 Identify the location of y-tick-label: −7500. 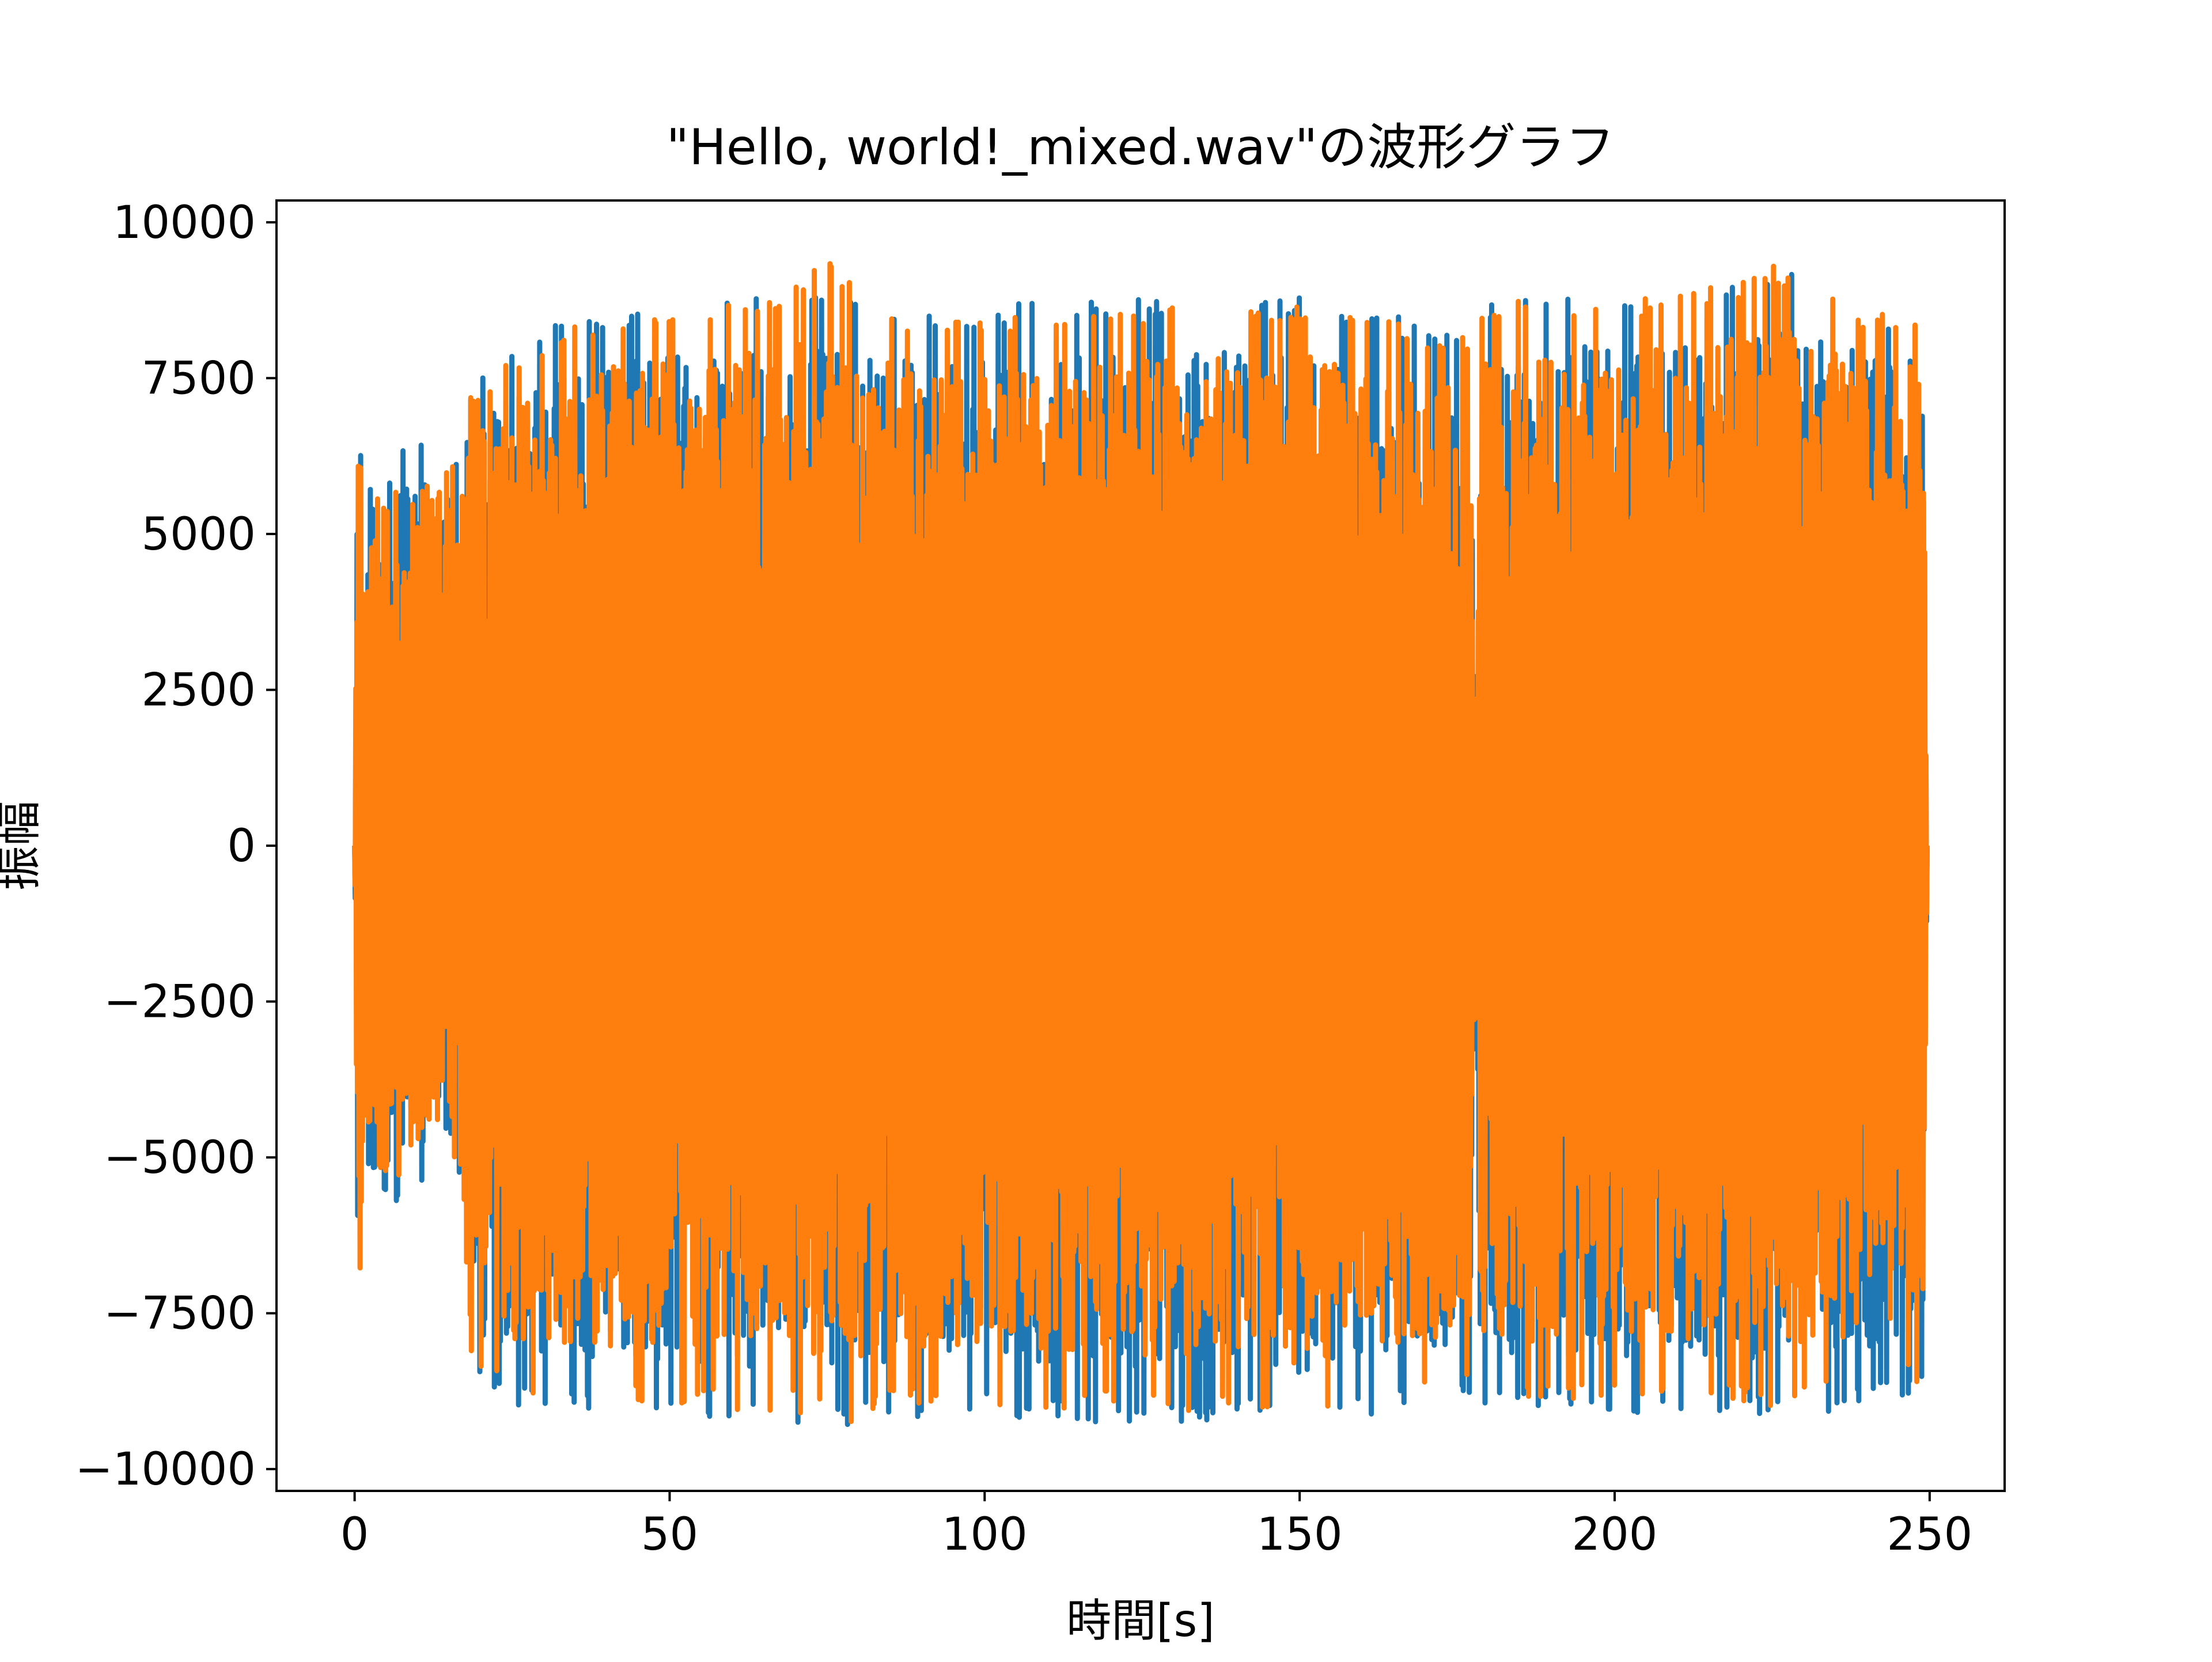
(180, 1314).